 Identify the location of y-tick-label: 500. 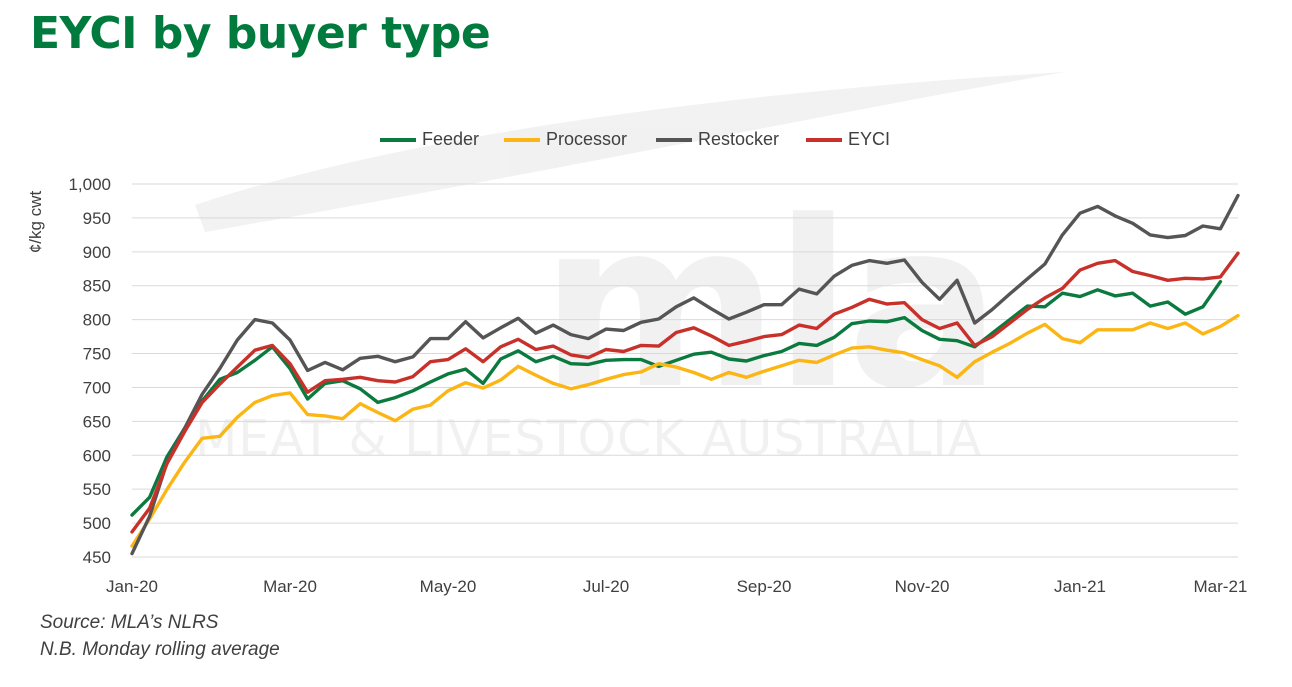
(97, 523).